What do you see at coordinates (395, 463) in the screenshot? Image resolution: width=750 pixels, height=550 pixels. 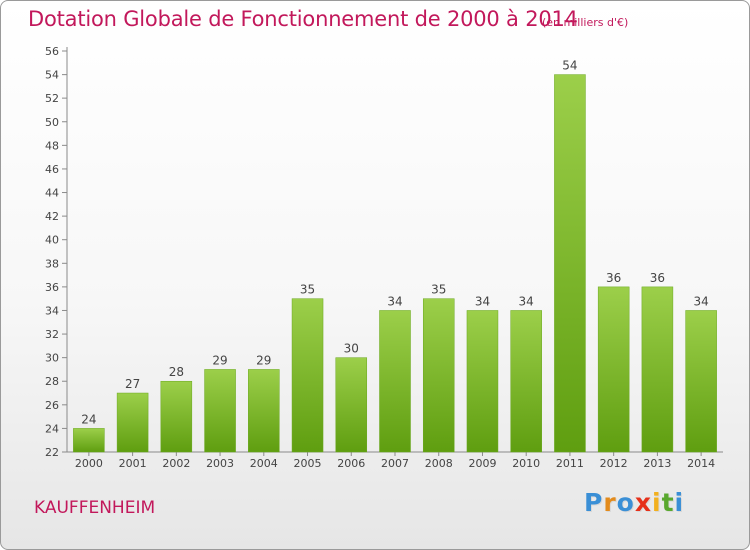 I see `x-tick-label: 2007` at bounding box center [395, 463].